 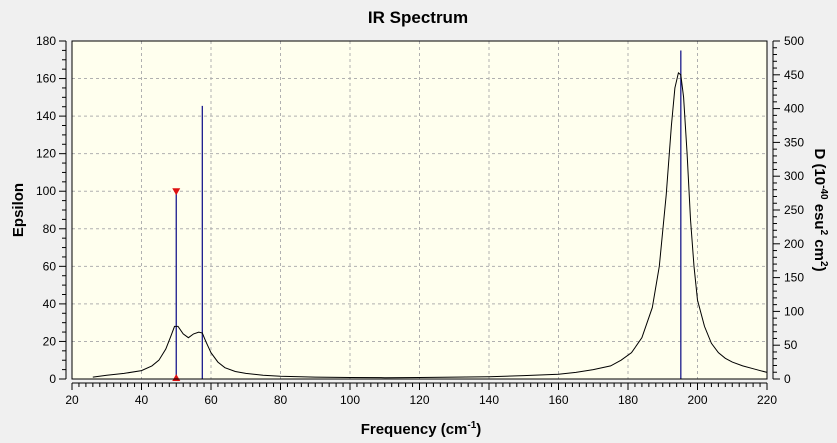 I want to click on y2-tick-label: 500, so click(x=794, y=41).